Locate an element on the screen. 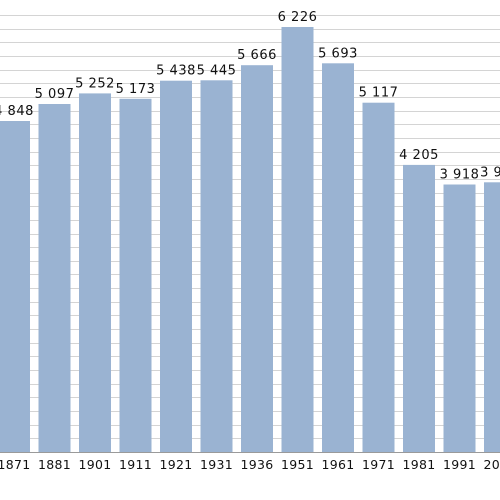 The width and height of the screenshot is (500, 500). bar-1951 is located at coordinates (297, 239).